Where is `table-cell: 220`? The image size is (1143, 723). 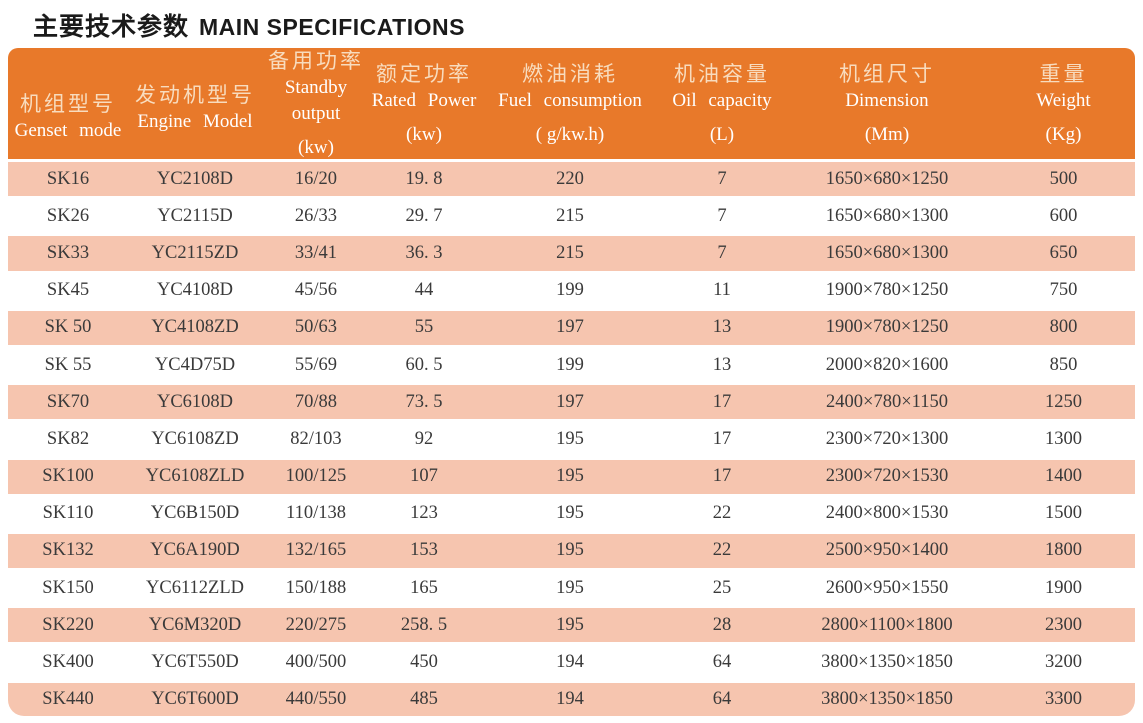 table-cell: 220 is located at coordinates (570, 179).